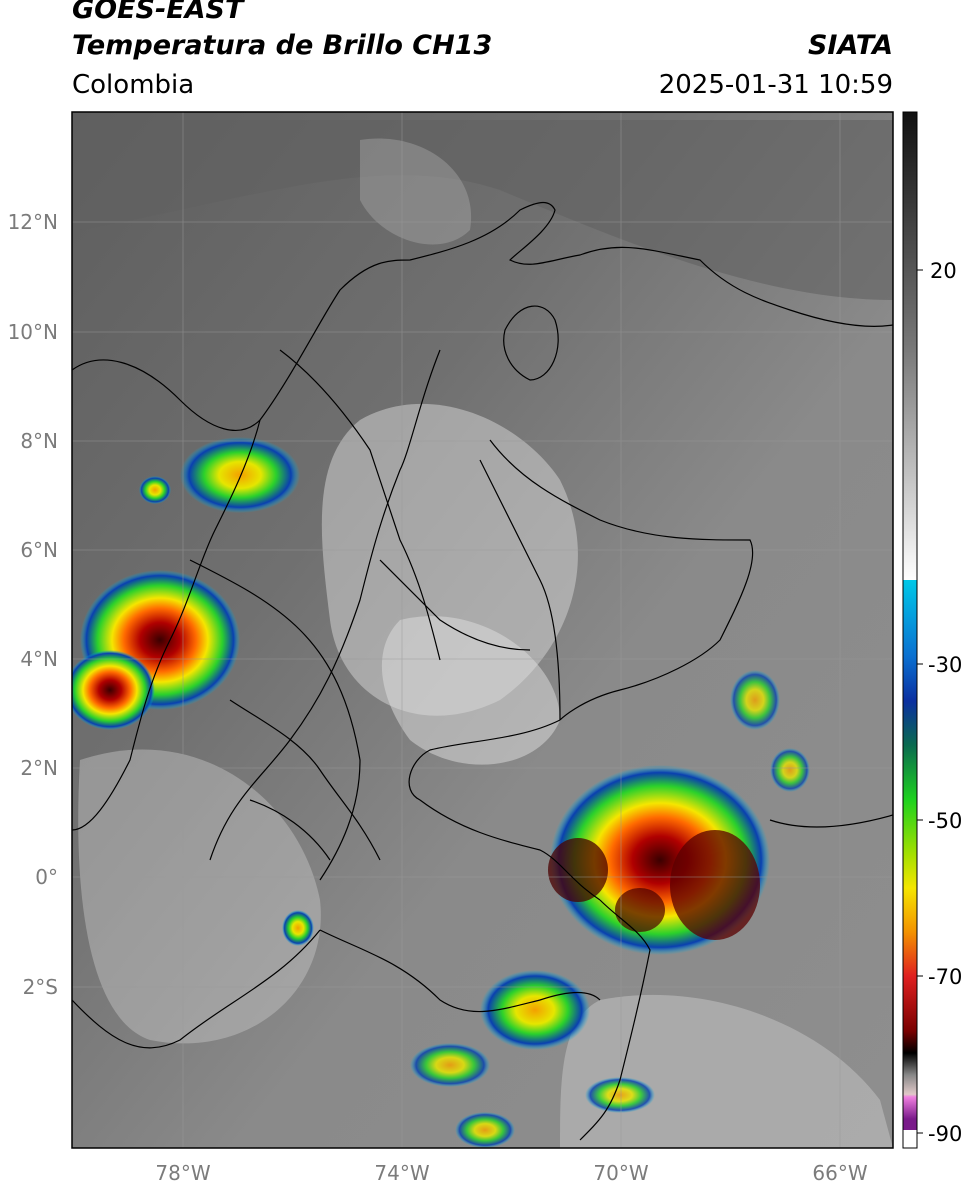 Image resolution: width=966 pixels, height=1190 pixels. What do you see at coordinates (621, 580) in the screenshot?
I see `venezuela-border` at bounding box center [621, 580].